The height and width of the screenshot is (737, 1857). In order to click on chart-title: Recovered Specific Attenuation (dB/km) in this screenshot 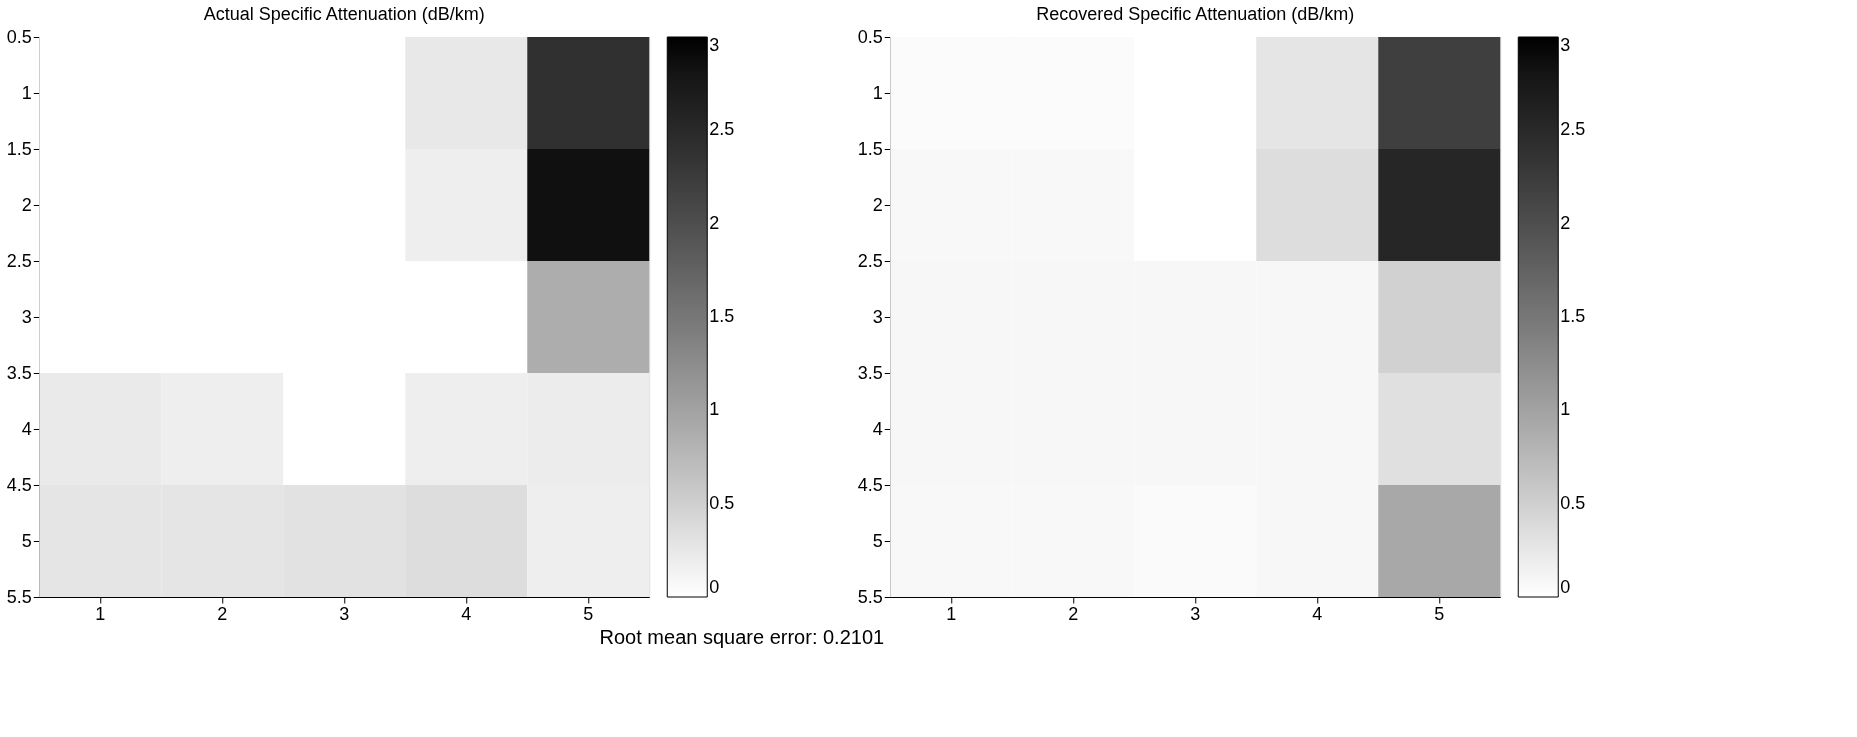, I will do `click(1195, 14)`.